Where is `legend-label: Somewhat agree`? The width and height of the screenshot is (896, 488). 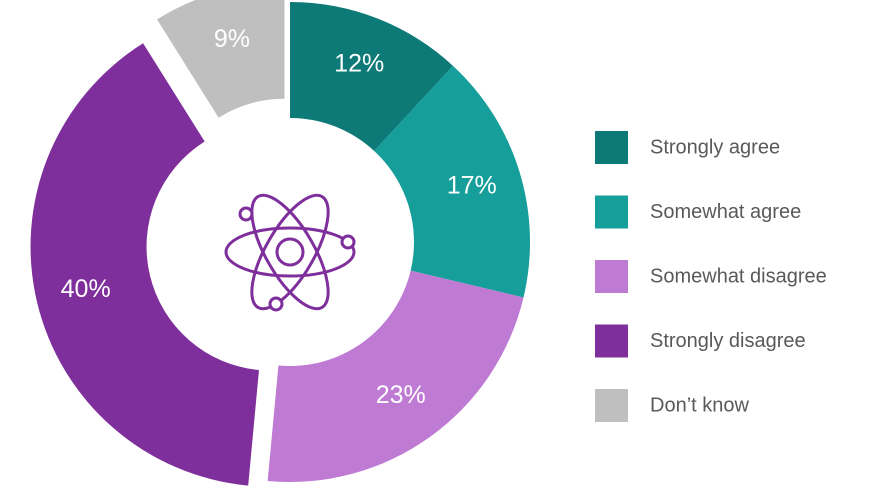 legend-label: Somewhat agree is located at coordinates (725, 212).